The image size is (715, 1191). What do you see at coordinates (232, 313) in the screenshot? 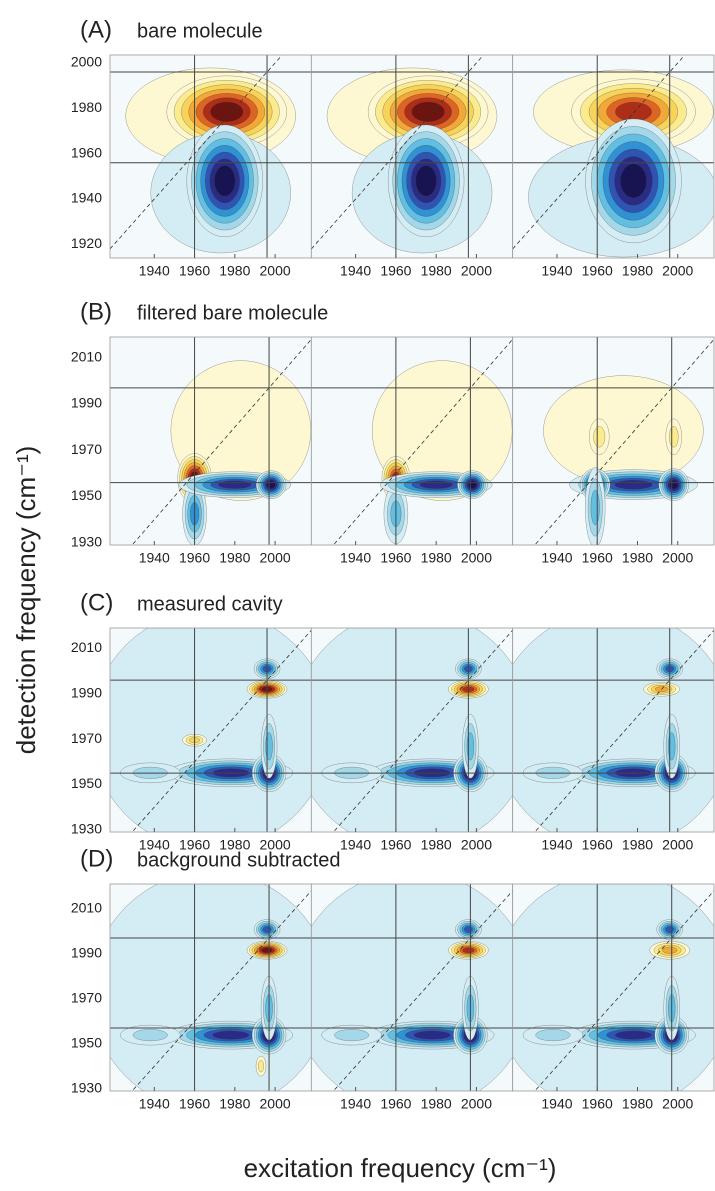
I see `panel-title: filtered bare molecule` at bounding box center [232, 313].